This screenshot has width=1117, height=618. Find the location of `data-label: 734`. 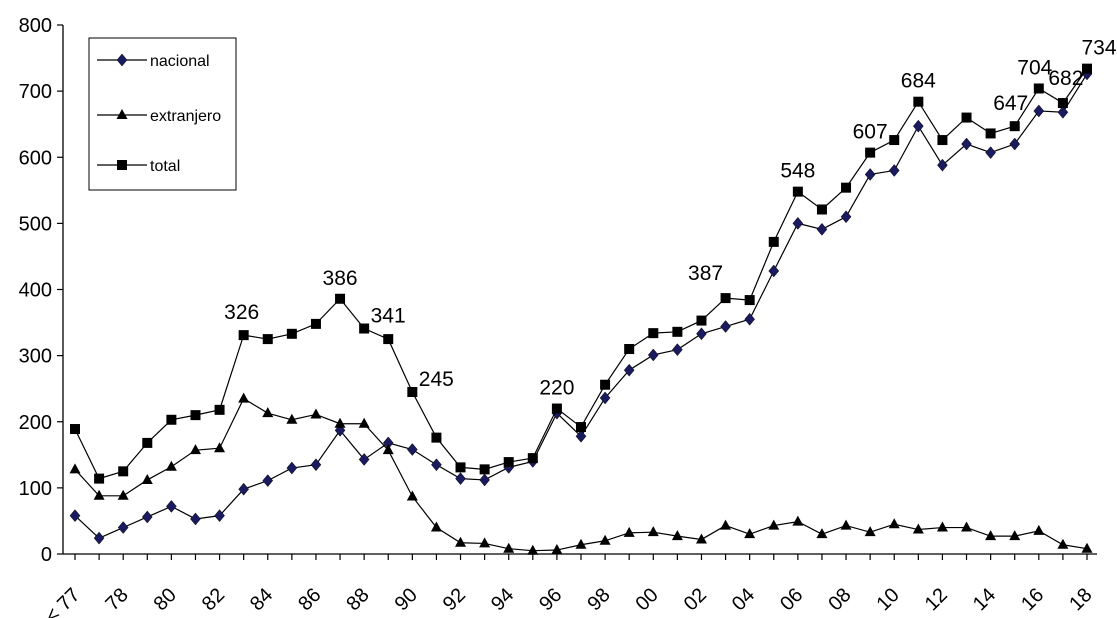

data-label: 734 is located at coordinates (1098, 48).